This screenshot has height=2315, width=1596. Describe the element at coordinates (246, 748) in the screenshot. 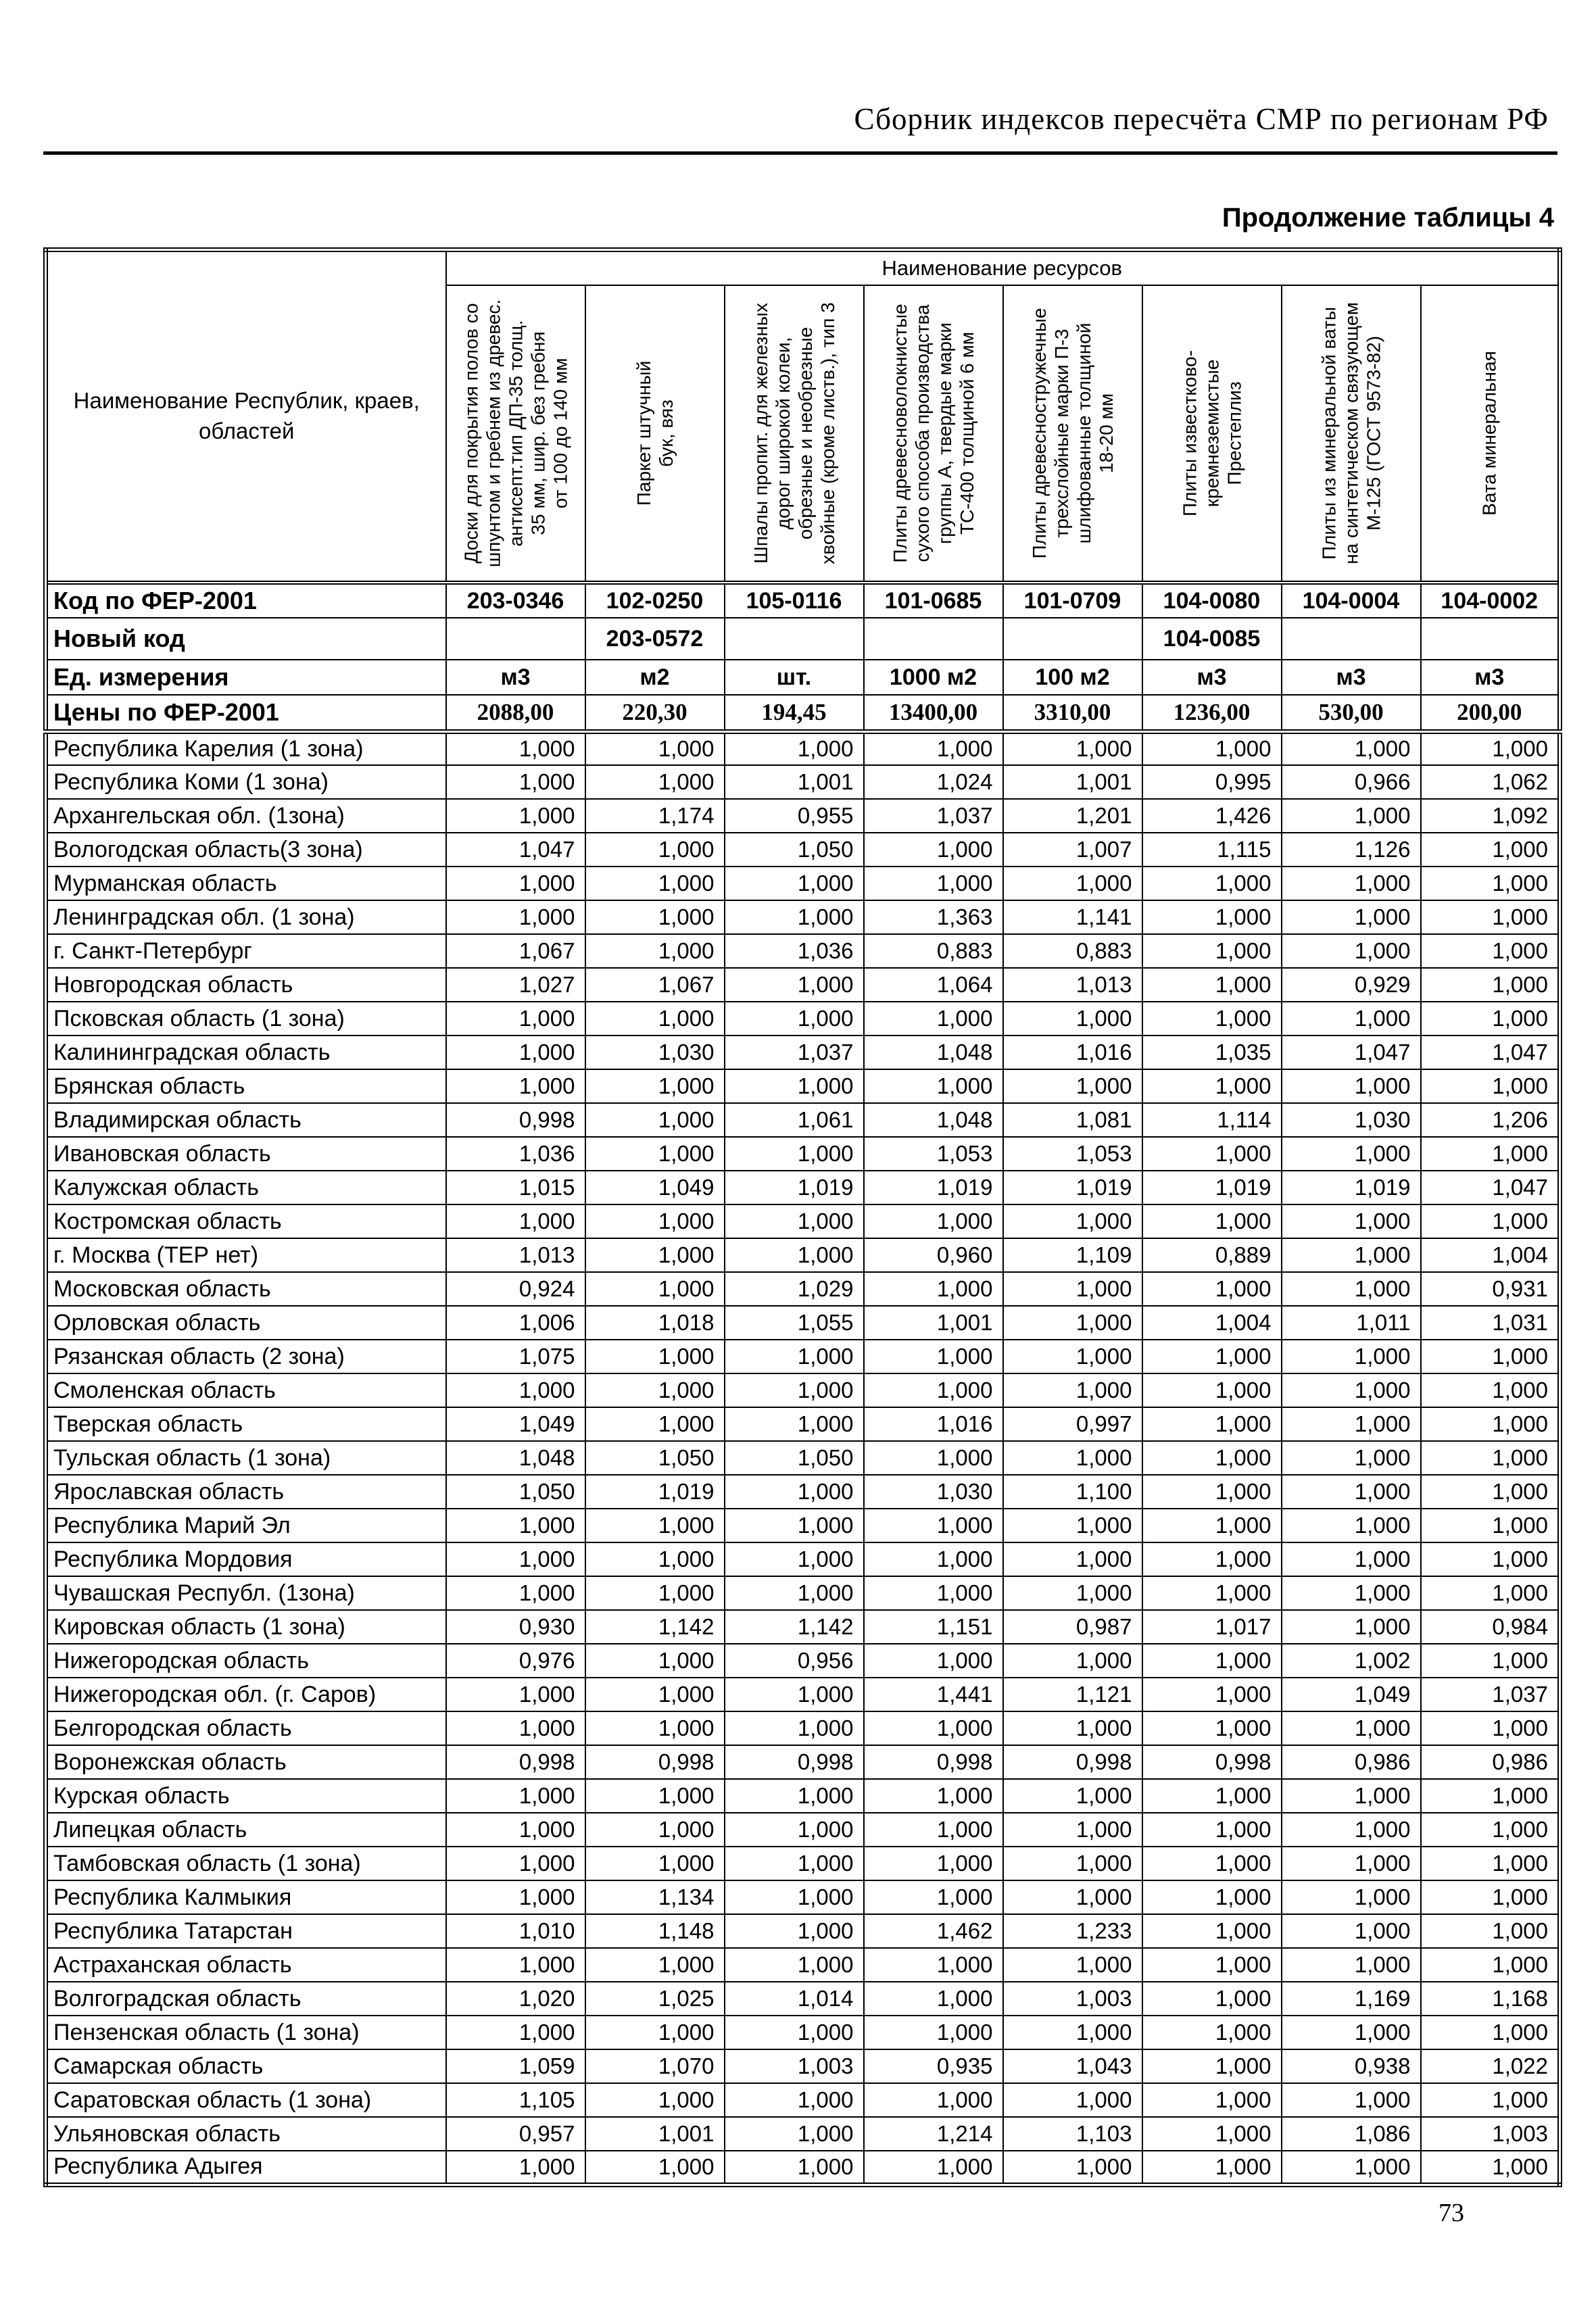

I see `region-name-cell: Республика Карелия (1 зона)` at that location.